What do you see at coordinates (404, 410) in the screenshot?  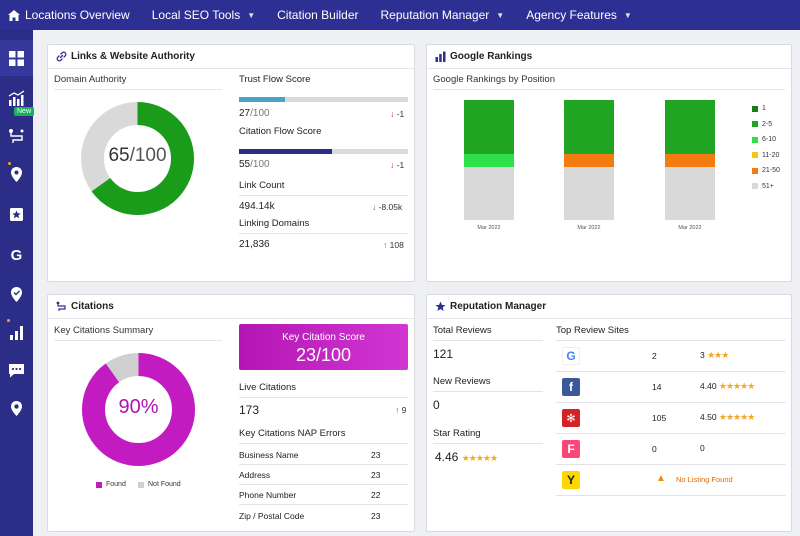 I see `delta-value: 9` at bounding box center [404, 410].